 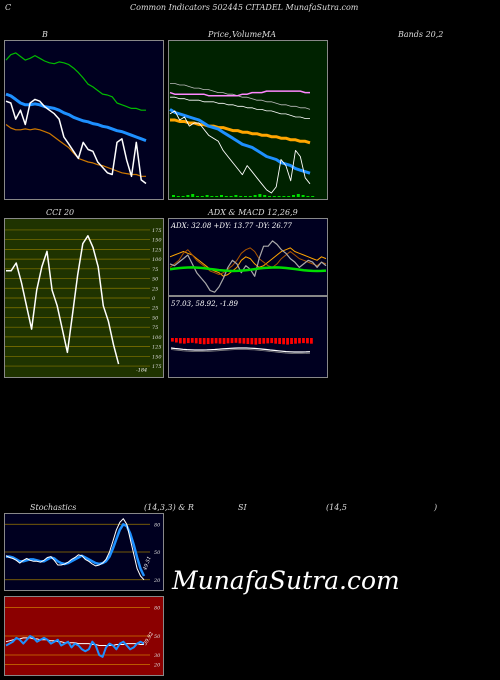 I want to click on stochastics-tick-label: 50, so click(x=157, y=553).